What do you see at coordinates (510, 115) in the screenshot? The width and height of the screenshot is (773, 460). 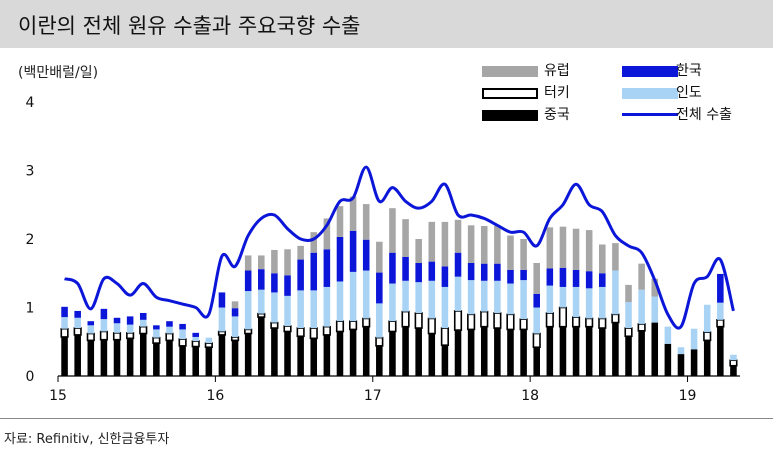 I see `legend-swatch-china` at bounding box center [510, 115].